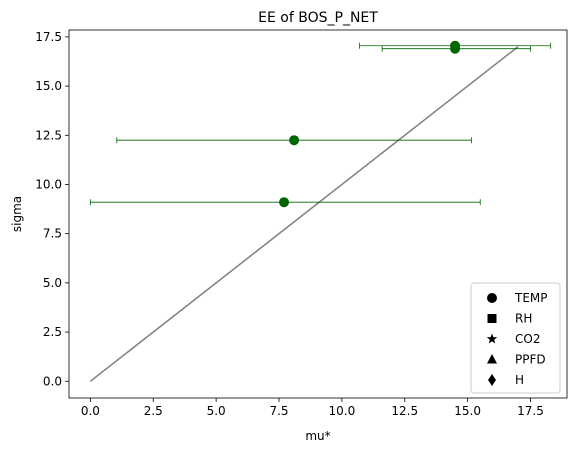 Image resolution: width=576 pixels, height=453 pixels. Describe the element at coordinates (530, 411) in the screenshot. I see `x-tick-label: 17.5` at that location.